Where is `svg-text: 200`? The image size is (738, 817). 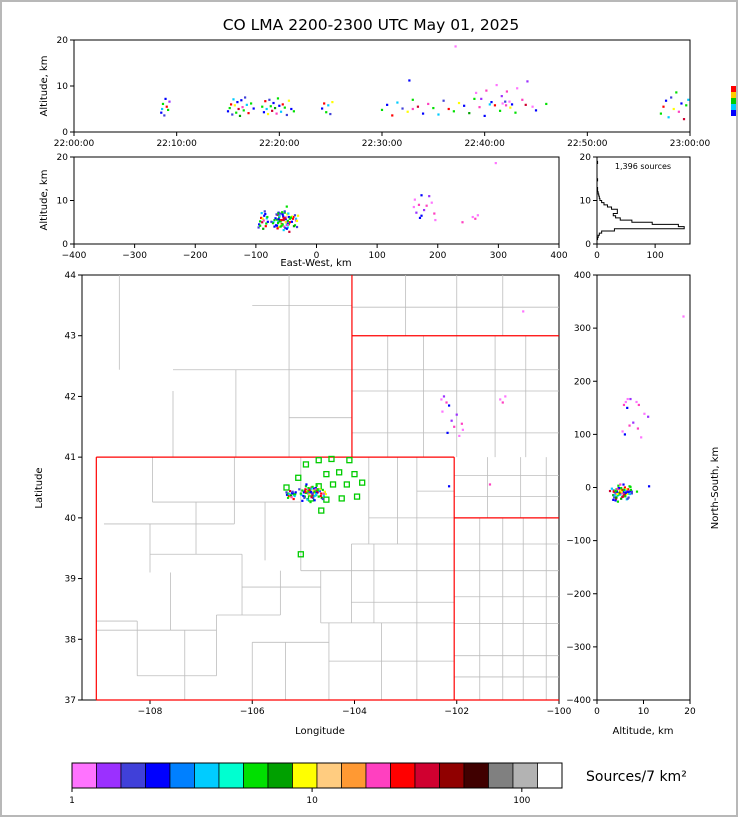 svg-text: 200 is located at coordinates (582, 382).